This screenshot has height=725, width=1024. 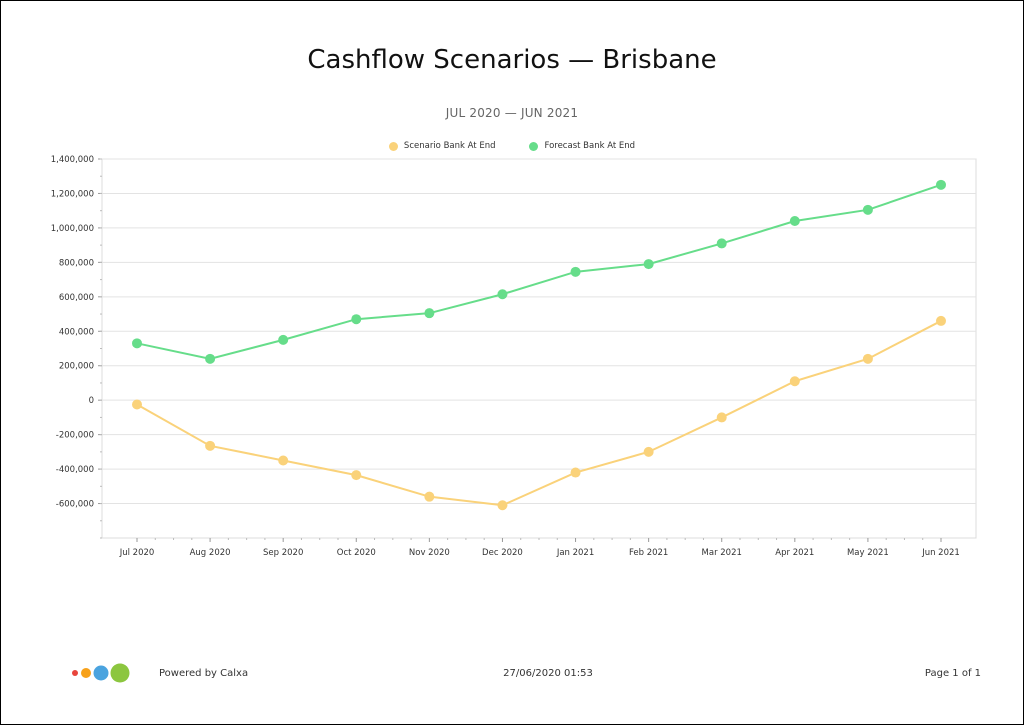 I want to click on legend-item-scenario: Scenario Bank At End, so click(x=442, y=146).